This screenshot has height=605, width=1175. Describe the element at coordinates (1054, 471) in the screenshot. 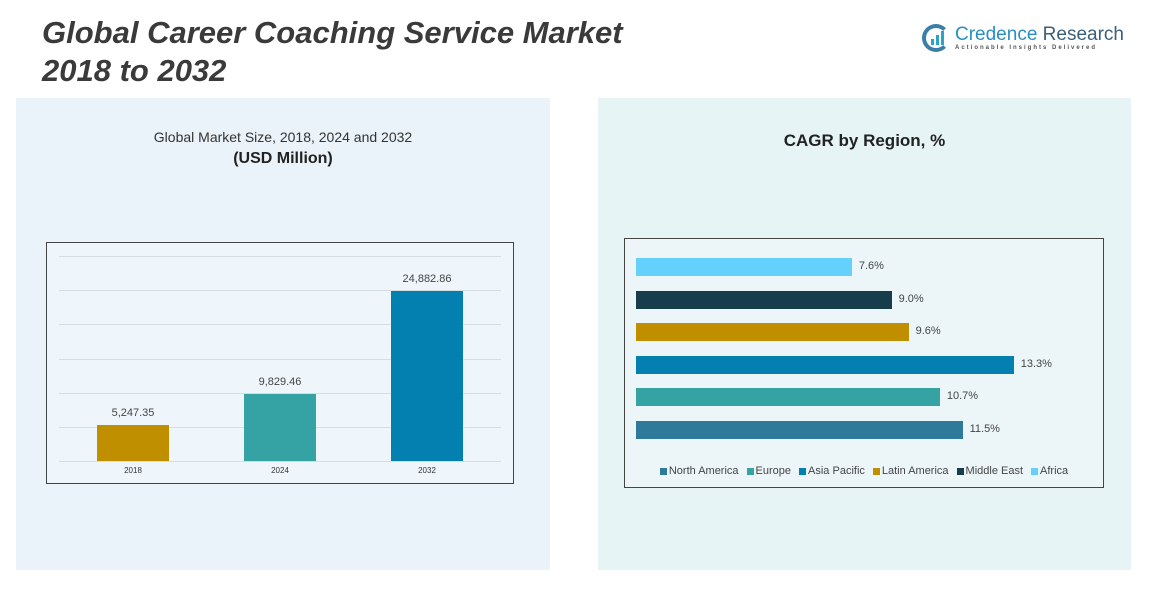

I see `legend-label: Africa` at that location.